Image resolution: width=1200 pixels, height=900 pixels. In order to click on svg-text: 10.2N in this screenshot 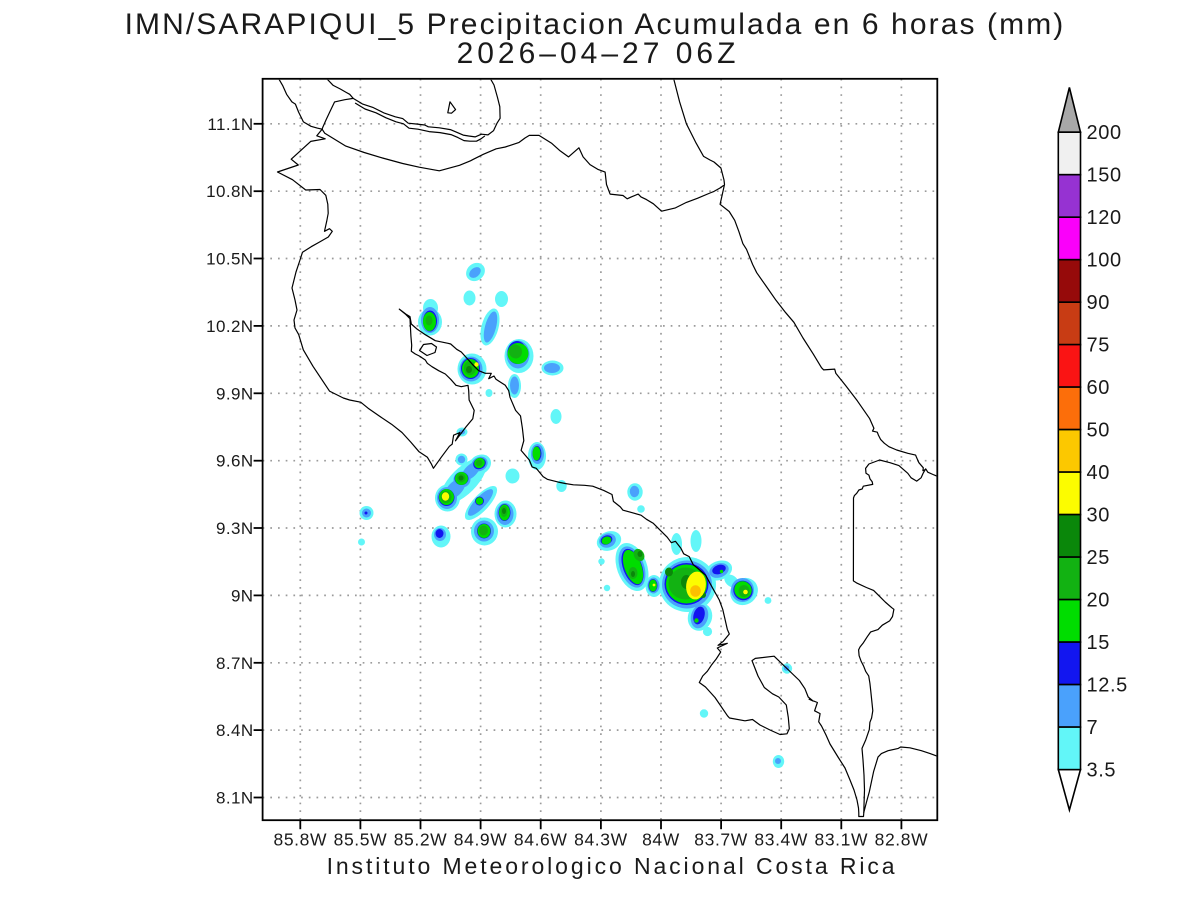, I will do `click(229, 326)`.